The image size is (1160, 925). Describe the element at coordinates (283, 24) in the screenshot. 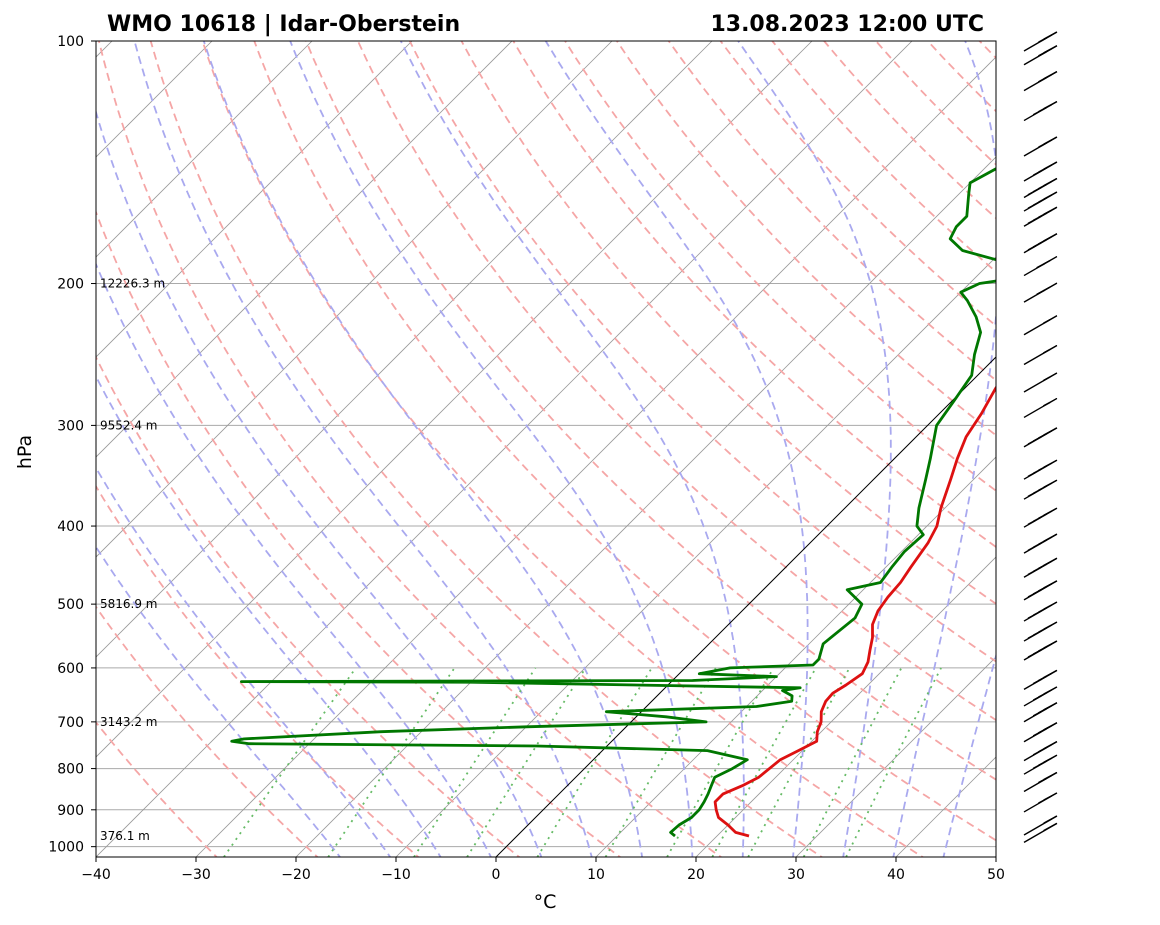

I see `chart-title-station: WMO 10618 | Idar-Oberstein` at that location.